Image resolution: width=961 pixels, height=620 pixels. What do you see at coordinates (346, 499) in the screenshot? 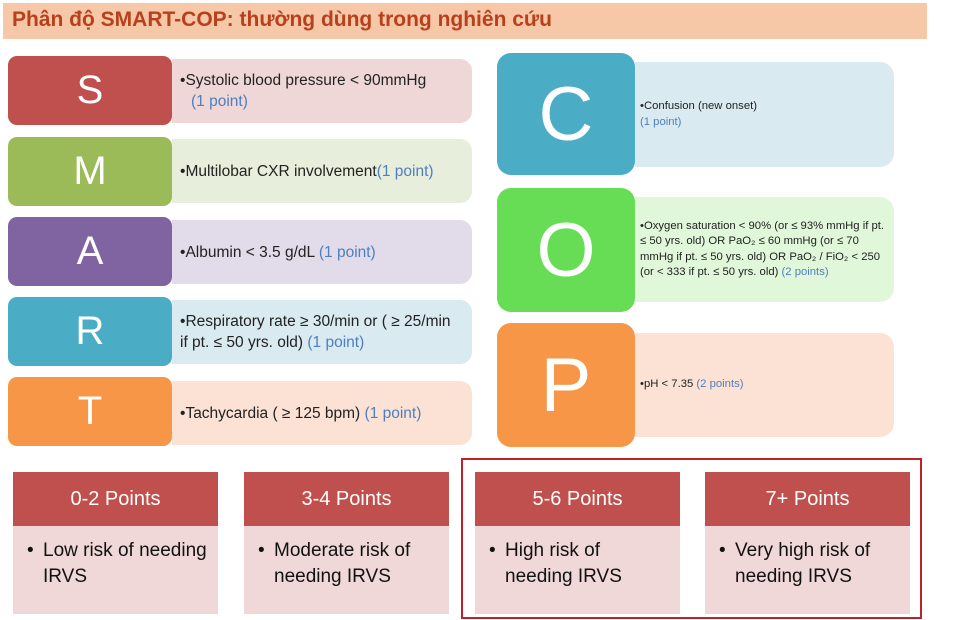
I see `risk-header: 3-4 Points` at bounding box center [346, 499].